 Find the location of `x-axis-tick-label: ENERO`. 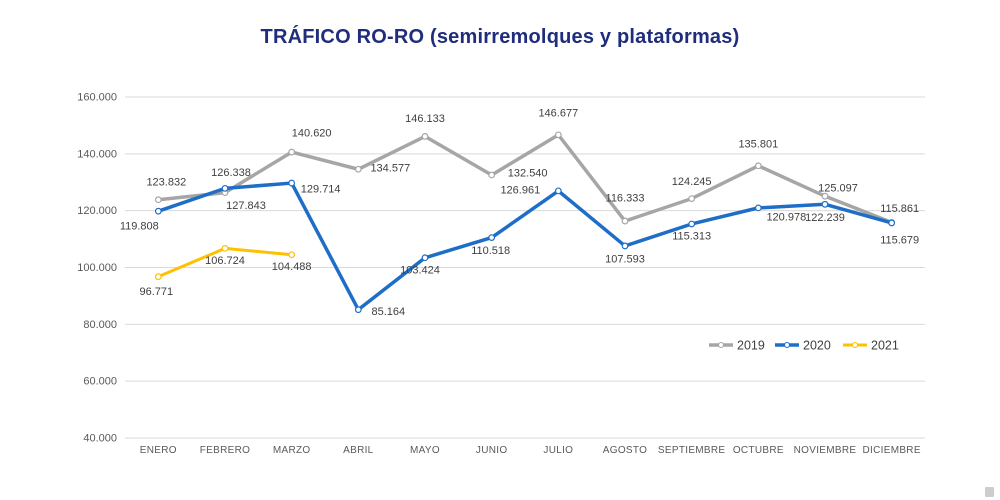

x-axis-tick-label: ENERO is located at coordinates (158, 450).